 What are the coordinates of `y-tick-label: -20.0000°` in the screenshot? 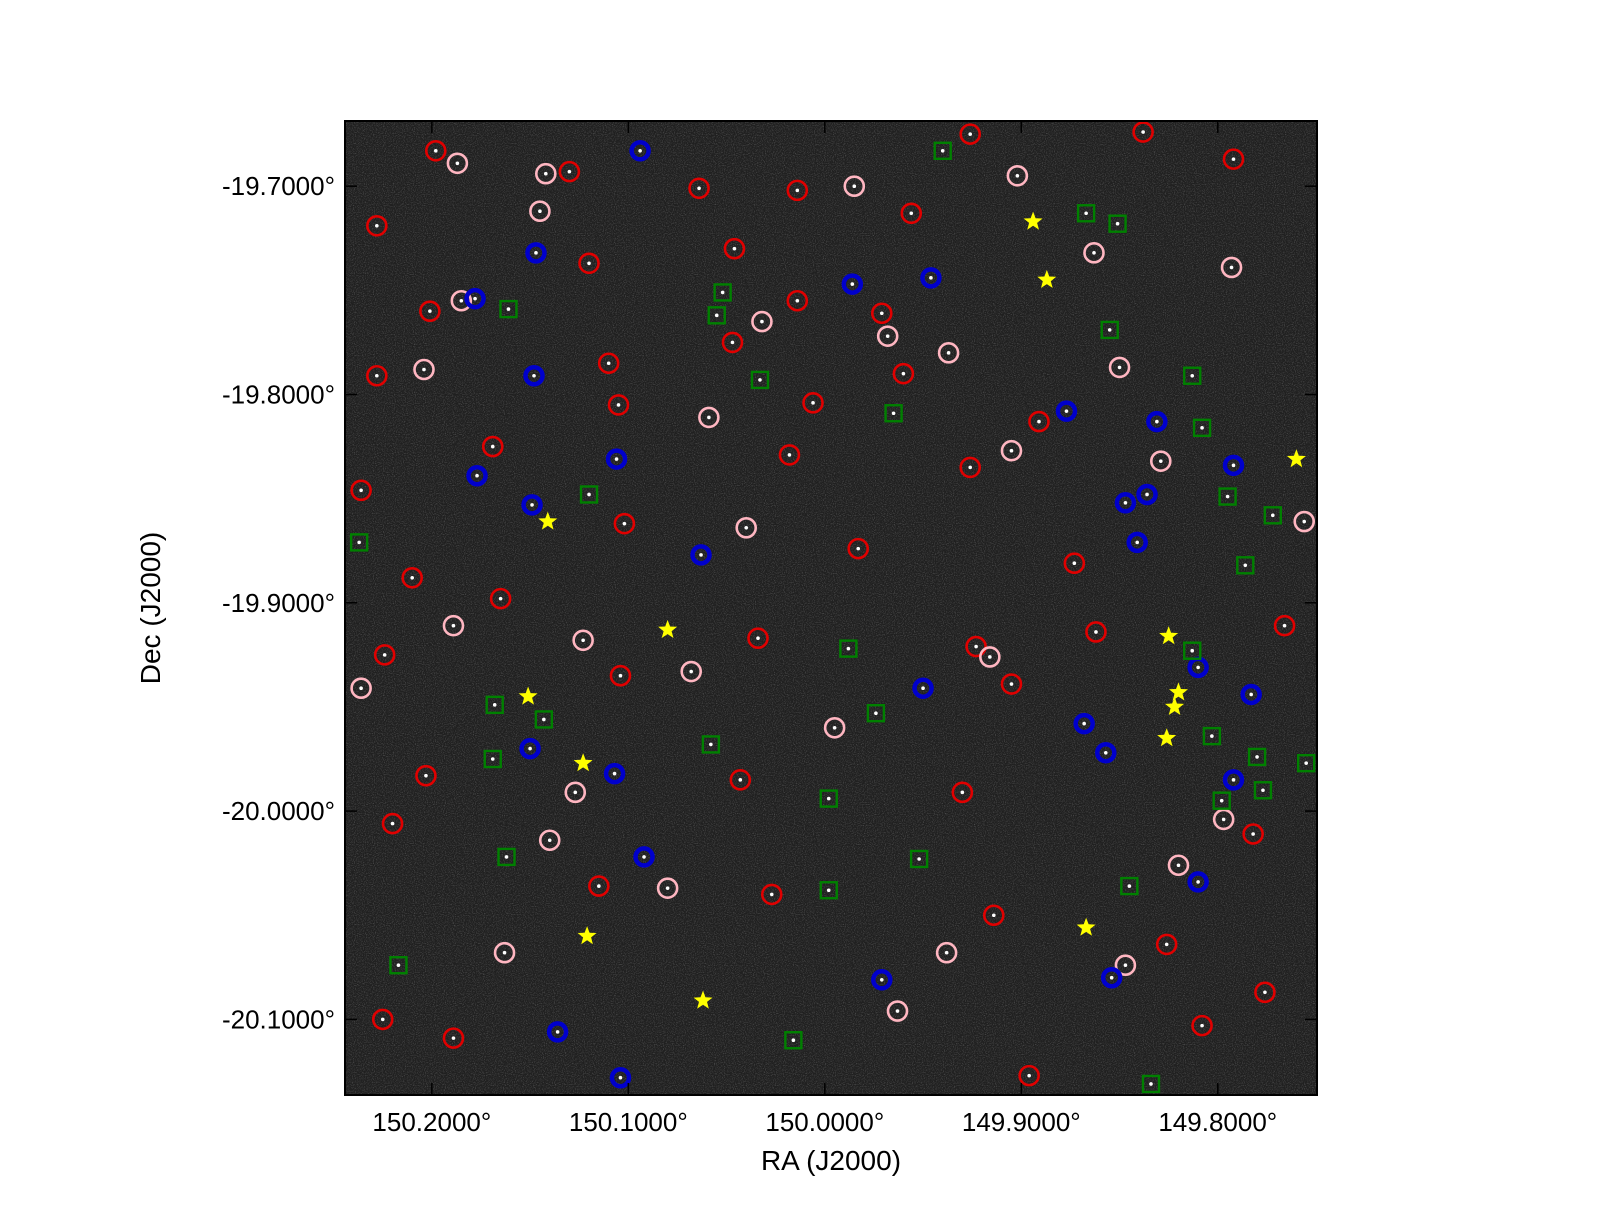 It's located at (278, 811).